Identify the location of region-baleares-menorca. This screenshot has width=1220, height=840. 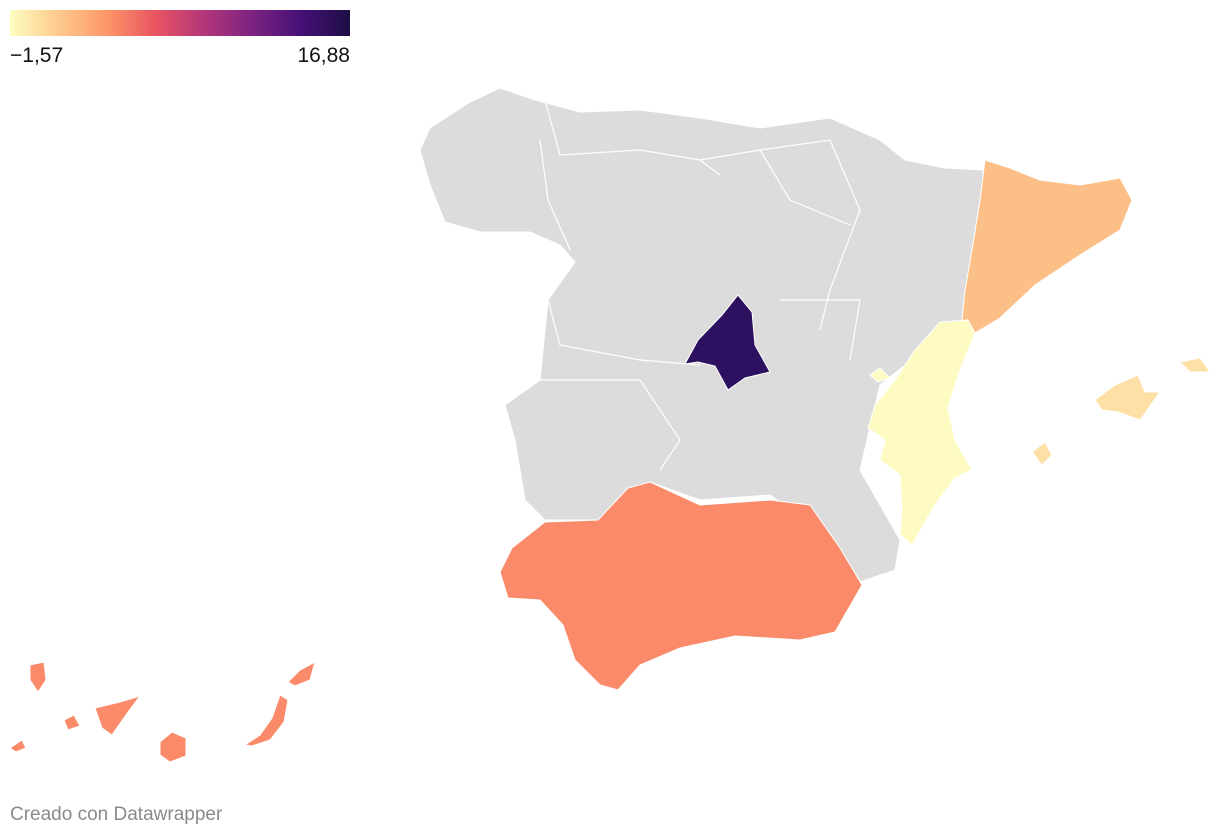
(1194, 365).